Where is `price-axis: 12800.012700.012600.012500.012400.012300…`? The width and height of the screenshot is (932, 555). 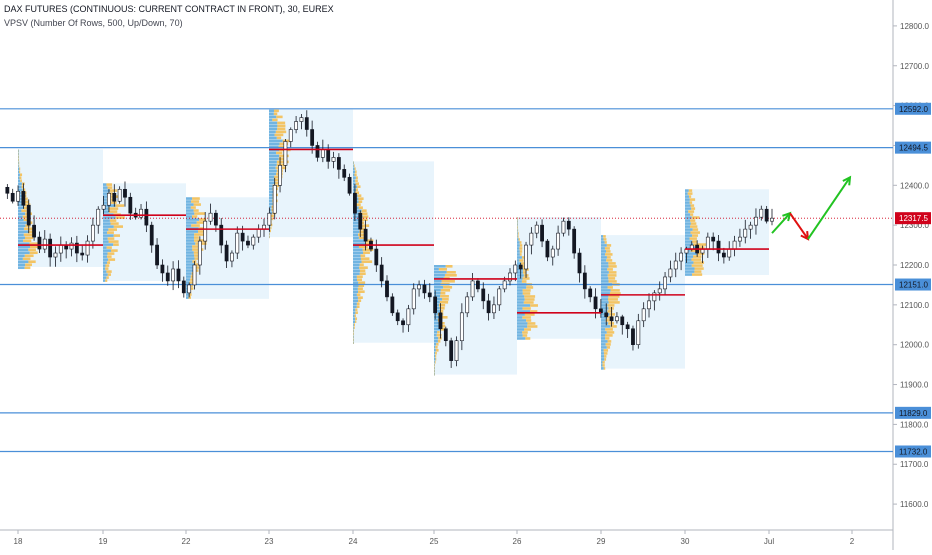 price-axis: 12800.012700.012600.012500.012400.012300… is located at coordinates (911, 265).